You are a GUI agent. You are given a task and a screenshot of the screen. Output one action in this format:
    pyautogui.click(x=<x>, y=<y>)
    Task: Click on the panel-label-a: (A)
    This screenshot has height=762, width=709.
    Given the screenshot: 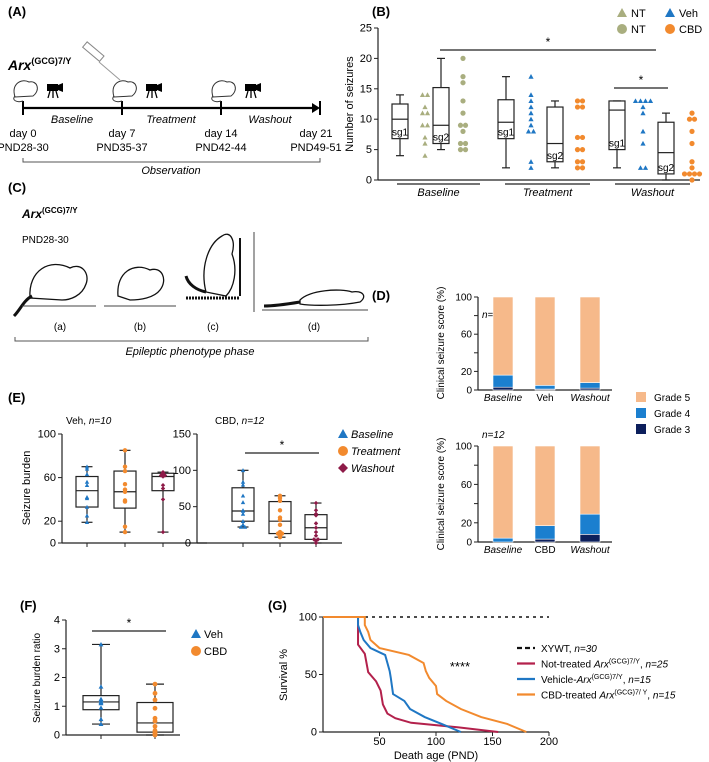 What is the action you would take?
    pyautogui.click(x=17, y=11)
    